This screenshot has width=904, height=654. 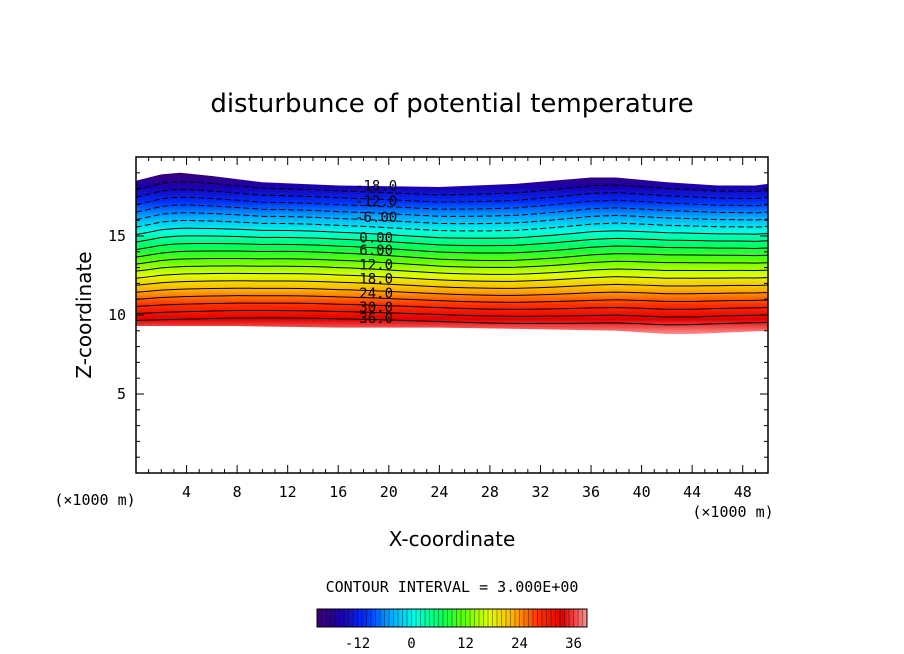 I want to click on y-tick-label: 5, so click(x=121, y=394).